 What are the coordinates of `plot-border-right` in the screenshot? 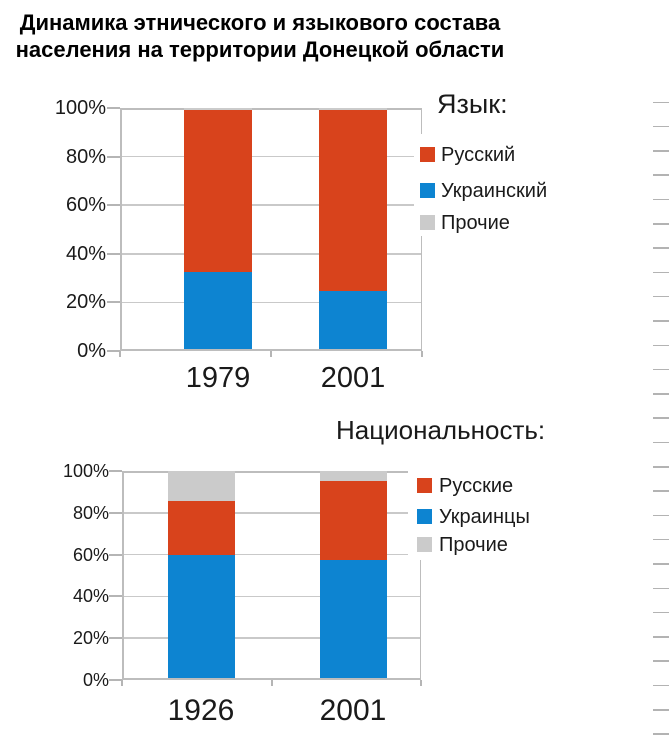 It's located at (420, 575).